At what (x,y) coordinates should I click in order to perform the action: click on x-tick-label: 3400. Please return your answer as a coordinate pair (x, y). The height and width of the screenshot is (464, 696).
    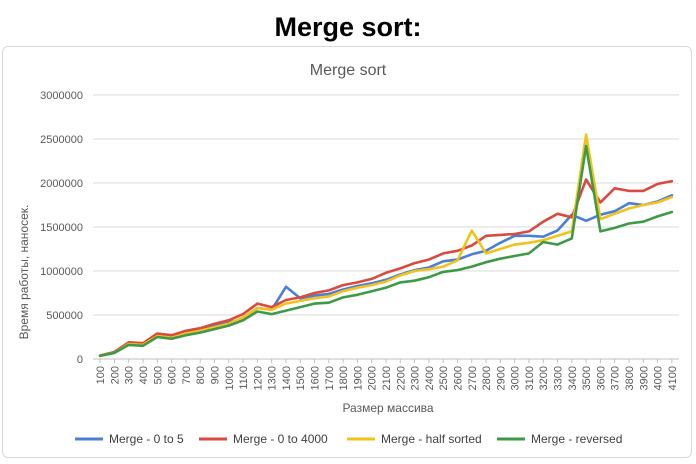
    Looking at the image, I should click on (573, 378).